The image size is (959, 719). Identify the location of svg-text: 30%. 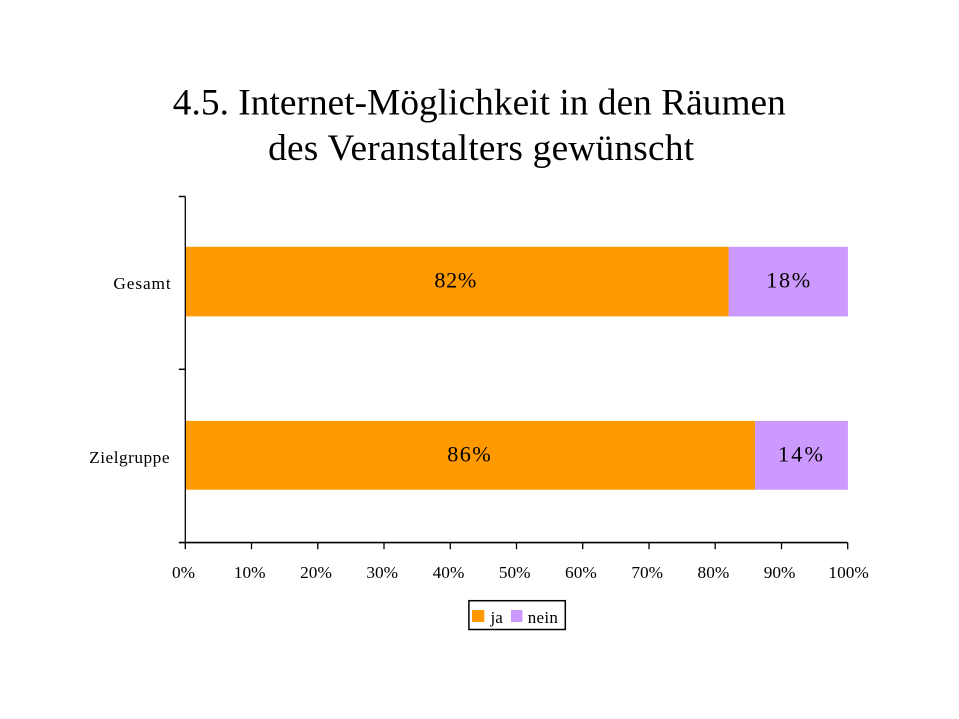
(382, 572).